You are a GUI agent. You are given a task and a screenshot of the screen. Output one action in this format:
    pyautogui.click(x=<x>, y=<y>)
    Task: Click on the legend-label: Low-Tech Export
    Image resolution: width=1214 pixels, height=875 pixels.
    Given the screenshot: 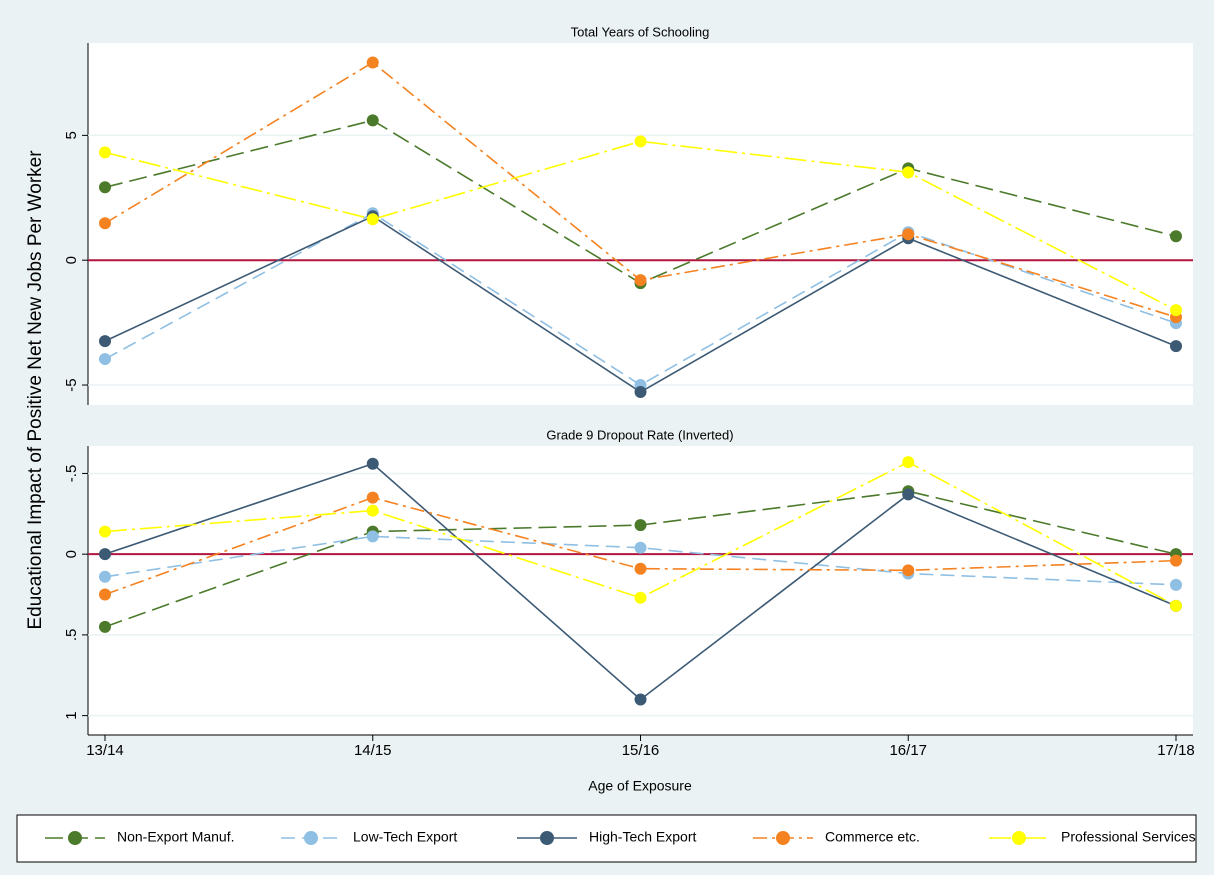 What is the action you would take?
    pyautogui.click(x=405, y=837)
    